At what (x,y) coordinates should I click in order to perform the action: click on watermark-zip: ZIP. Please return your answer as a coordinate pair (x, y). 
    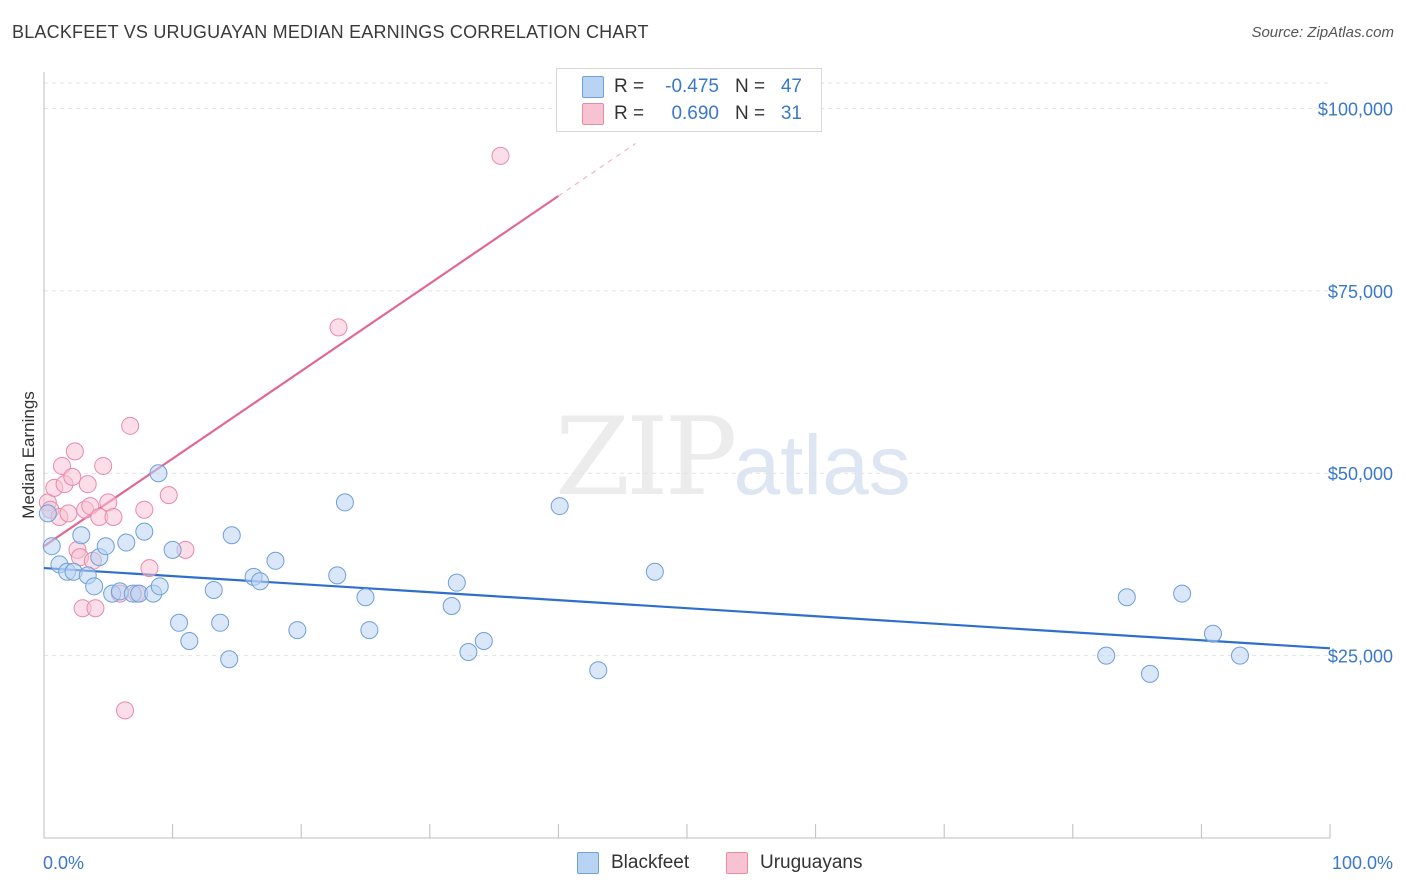
    Looking at the image, I should click on (646, 457).